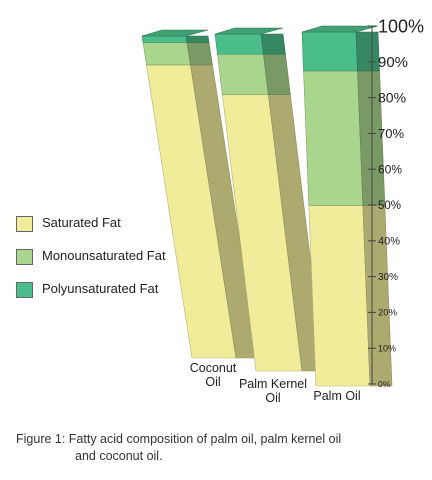 The image size is (432, 480). I want to click on legend-label-saturated: Saturated Fat, so click(81, 222).